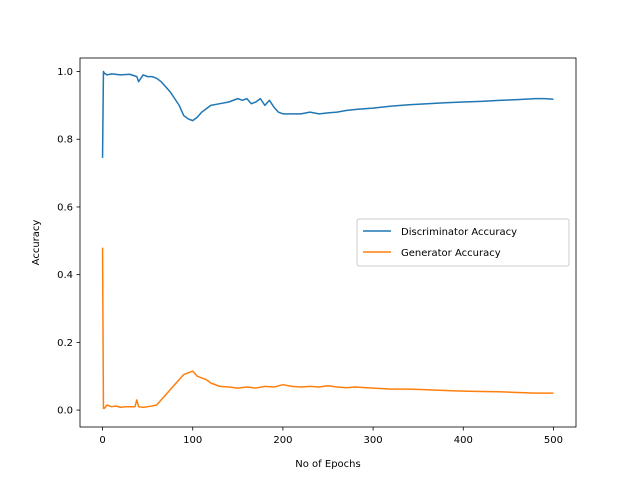 The width and height of the screenshot is (640, 480). I want to click on x-tick-label: 100, so click(192, 440).